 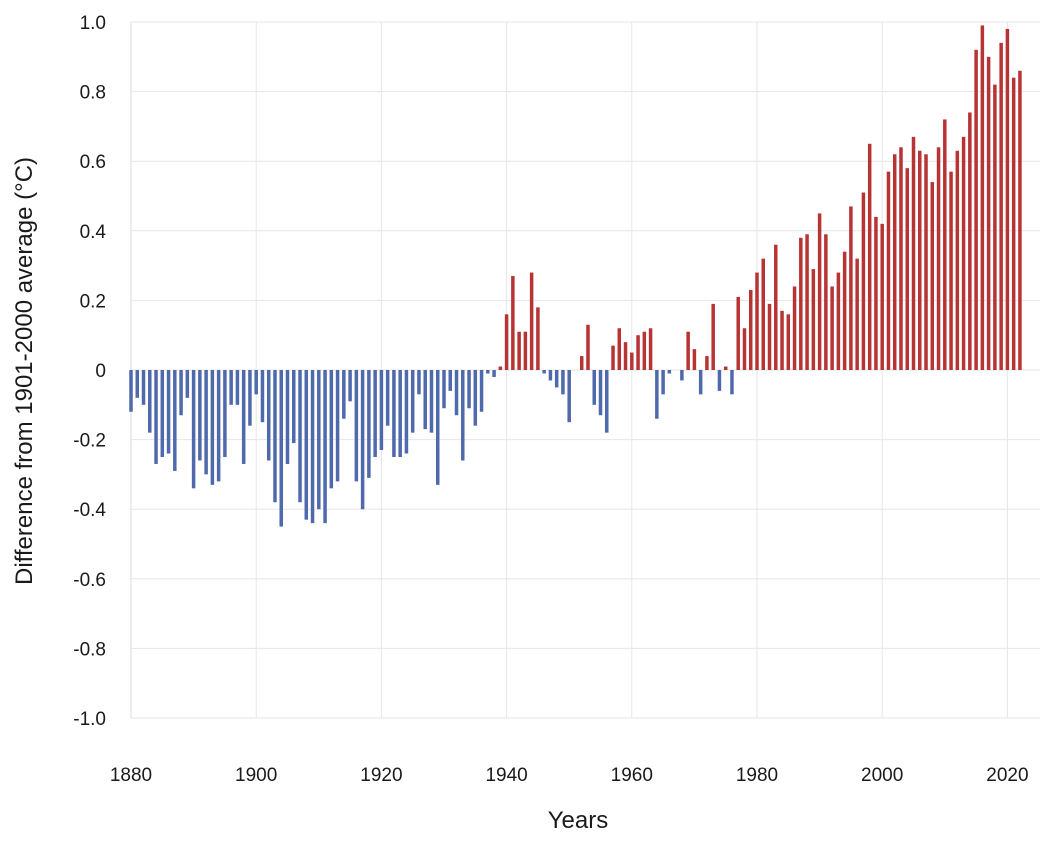 What do you see at coordinates (262, 396) in the screenshot?
I see `bar-1901` at bounding box center [262, 396].